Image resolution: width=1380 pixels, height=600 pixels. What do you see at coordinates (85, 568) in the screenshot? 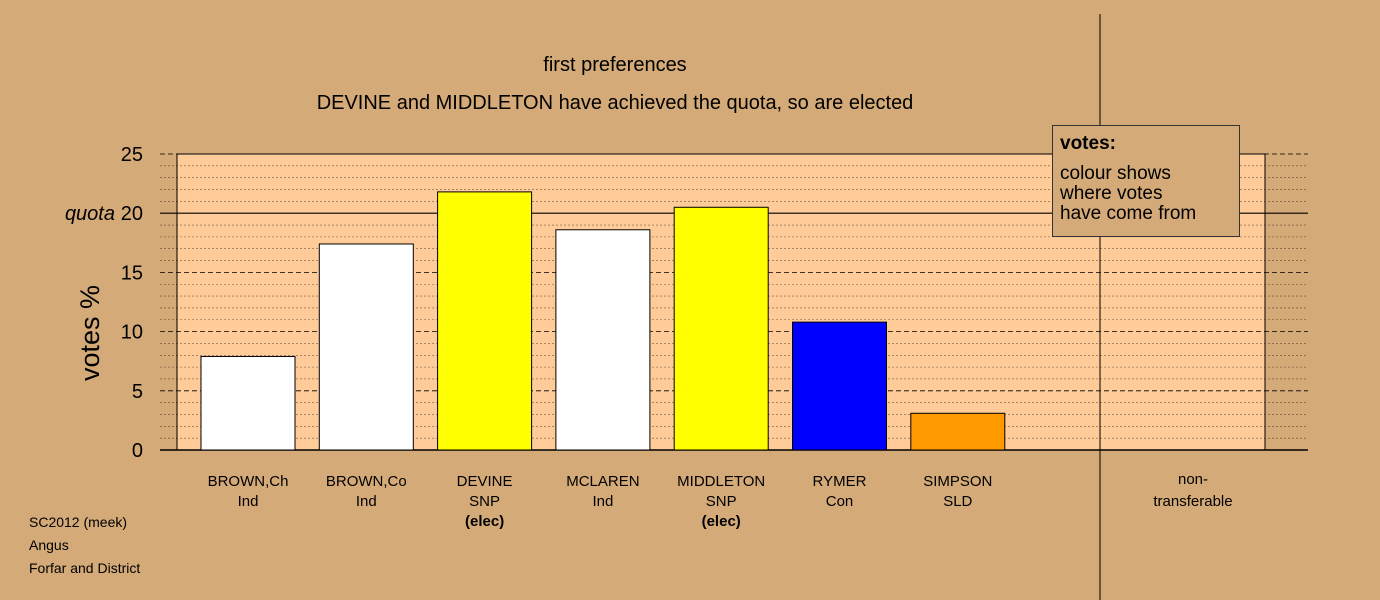
I see `footer-ward: Forfar and District` at bounding box center [85, 568].